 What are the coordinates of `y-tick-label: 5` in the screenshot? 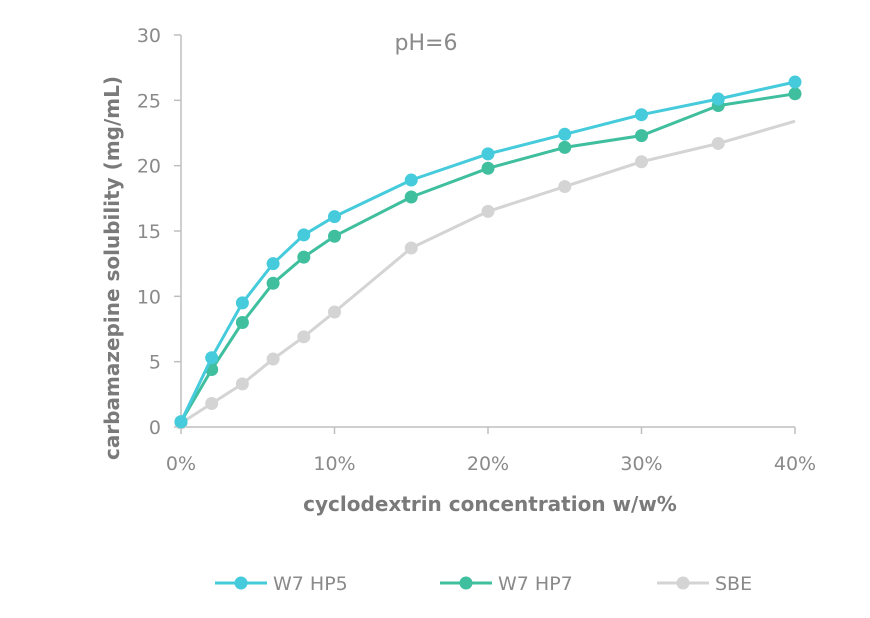 It's located at (155, 363).